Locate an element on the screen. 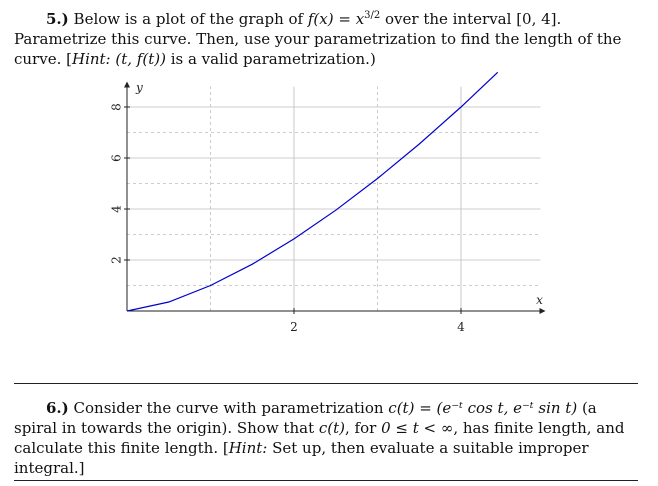  problem-6-param: c(t) = (e⁻ᵗ cos t, e⁻ᵗ sin t) is located at coordinates (483, 408).